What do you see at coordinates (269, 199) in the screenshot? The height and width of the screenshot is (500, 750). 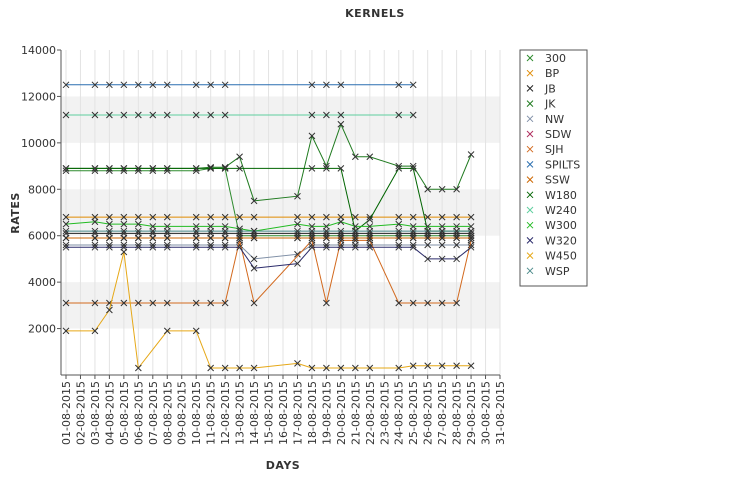 I see `series-line` at bounding box center [269, 199].